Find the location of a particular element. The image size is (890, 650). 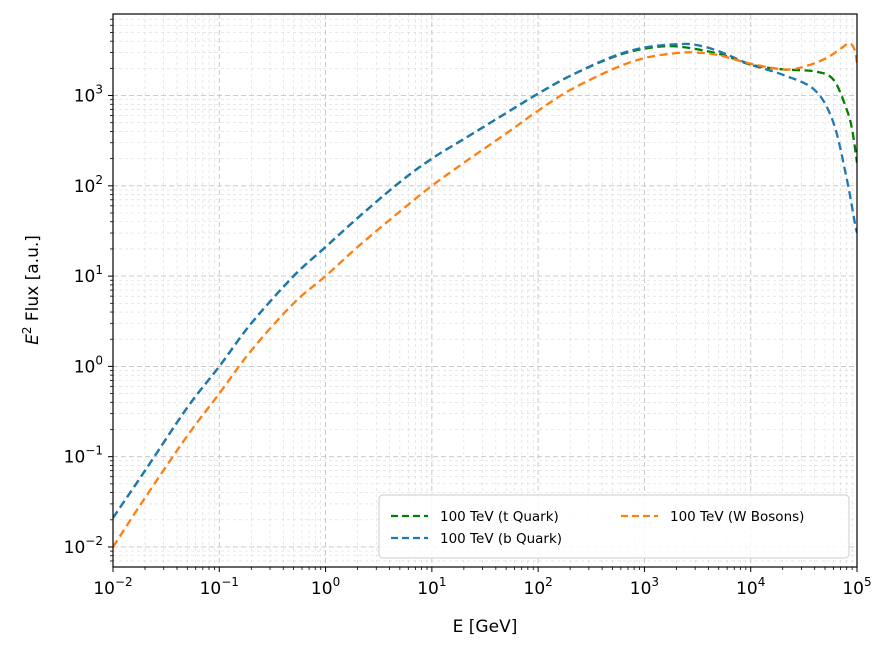

y-tick-label: 10⁻¹ is located at coordinates (83, 456).